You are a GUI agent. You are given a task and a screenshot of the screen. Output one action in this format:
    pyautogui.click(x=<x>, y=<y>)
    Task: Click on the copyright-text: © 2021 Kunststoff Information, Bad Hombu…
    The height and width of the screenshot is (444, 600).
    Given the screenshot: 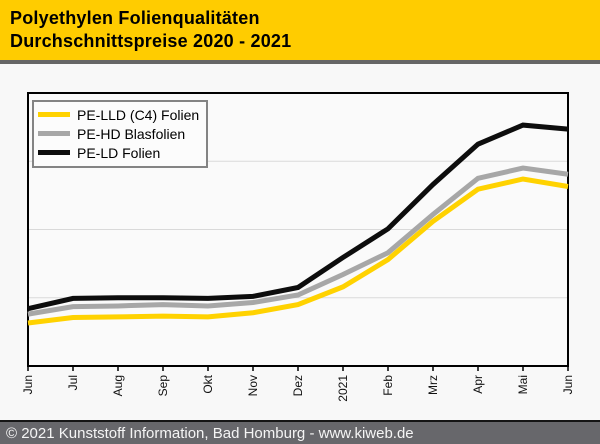 What is the action you would take?
    pyautogui.click(x=210, y=433)
    